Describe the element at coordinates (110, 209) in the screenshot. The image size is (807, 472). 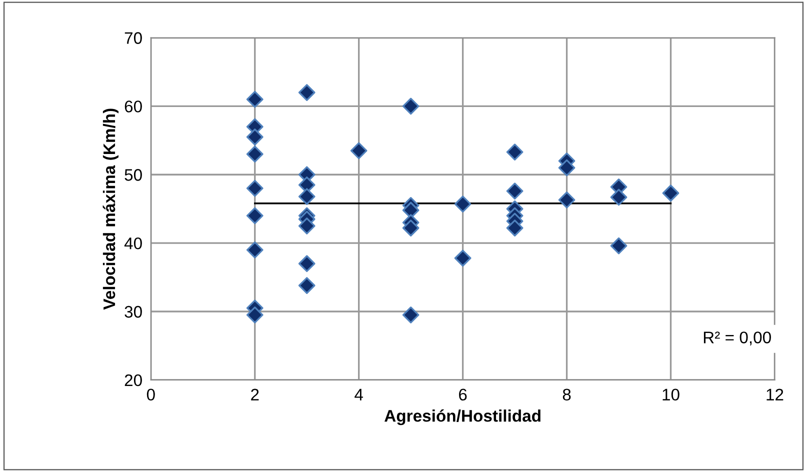
I see `y-axis-title: Velocidad máxima (Km/h)` at that location.